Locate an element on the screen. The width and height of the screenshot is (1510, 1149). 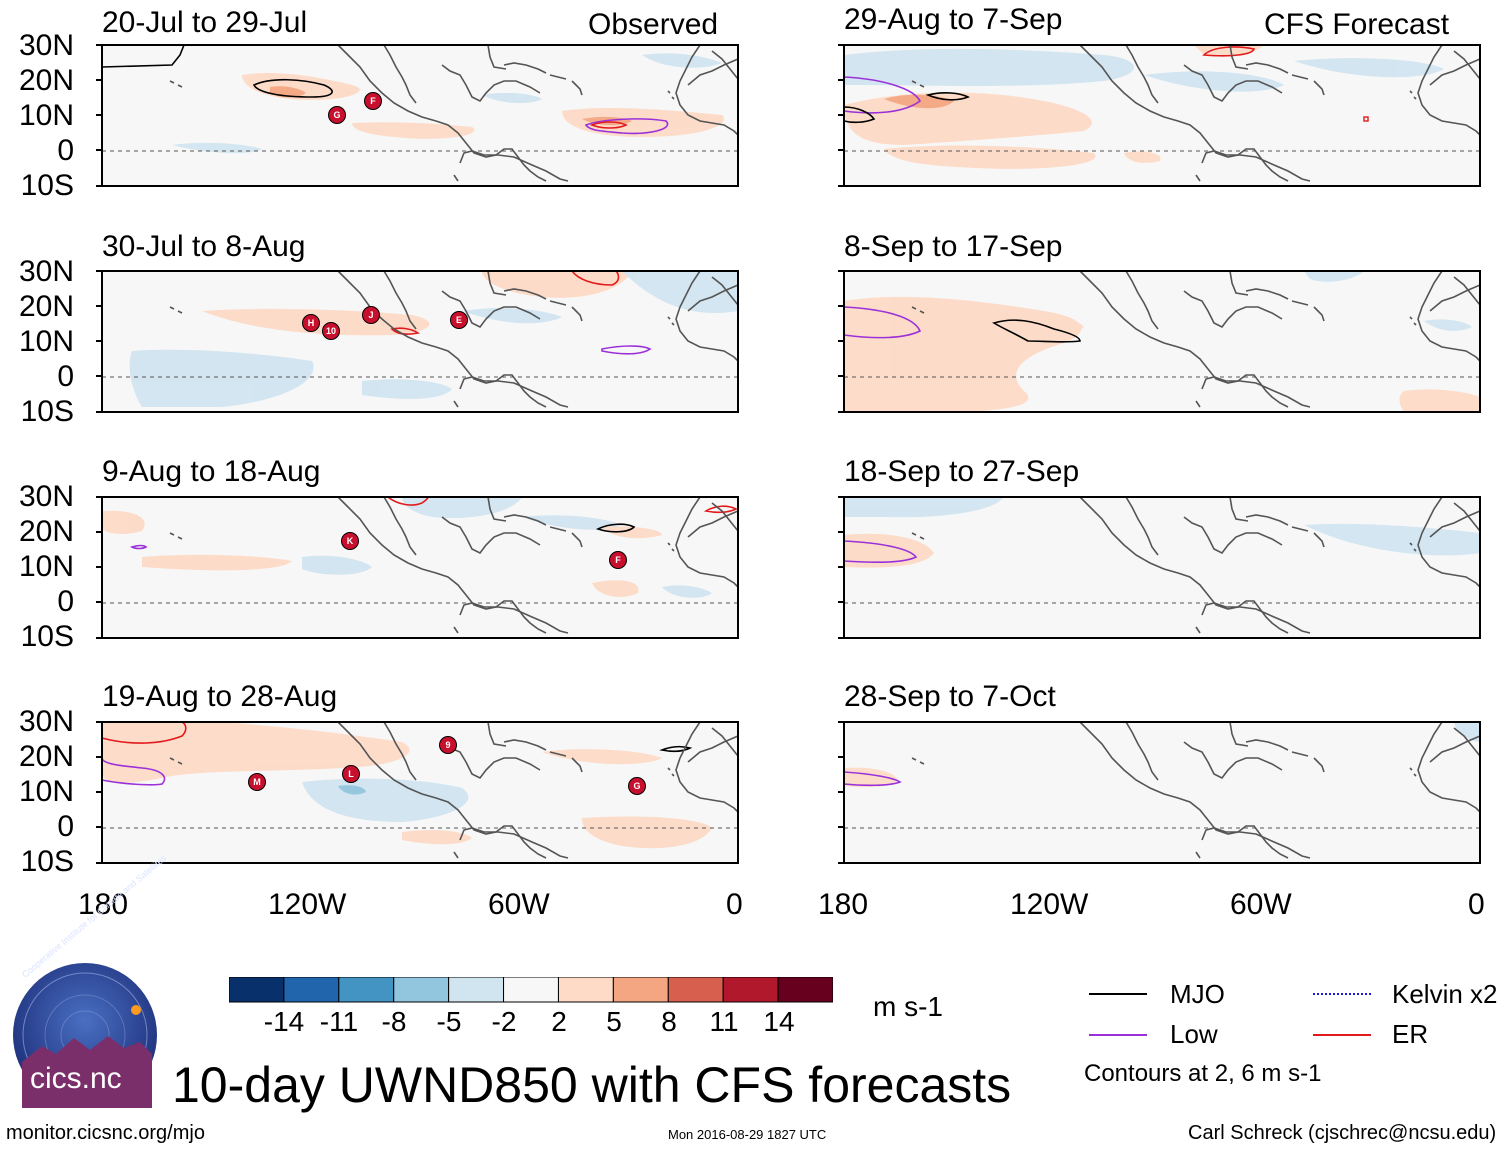
colorbar-label: -5 is located at coordinates (449, 1021).